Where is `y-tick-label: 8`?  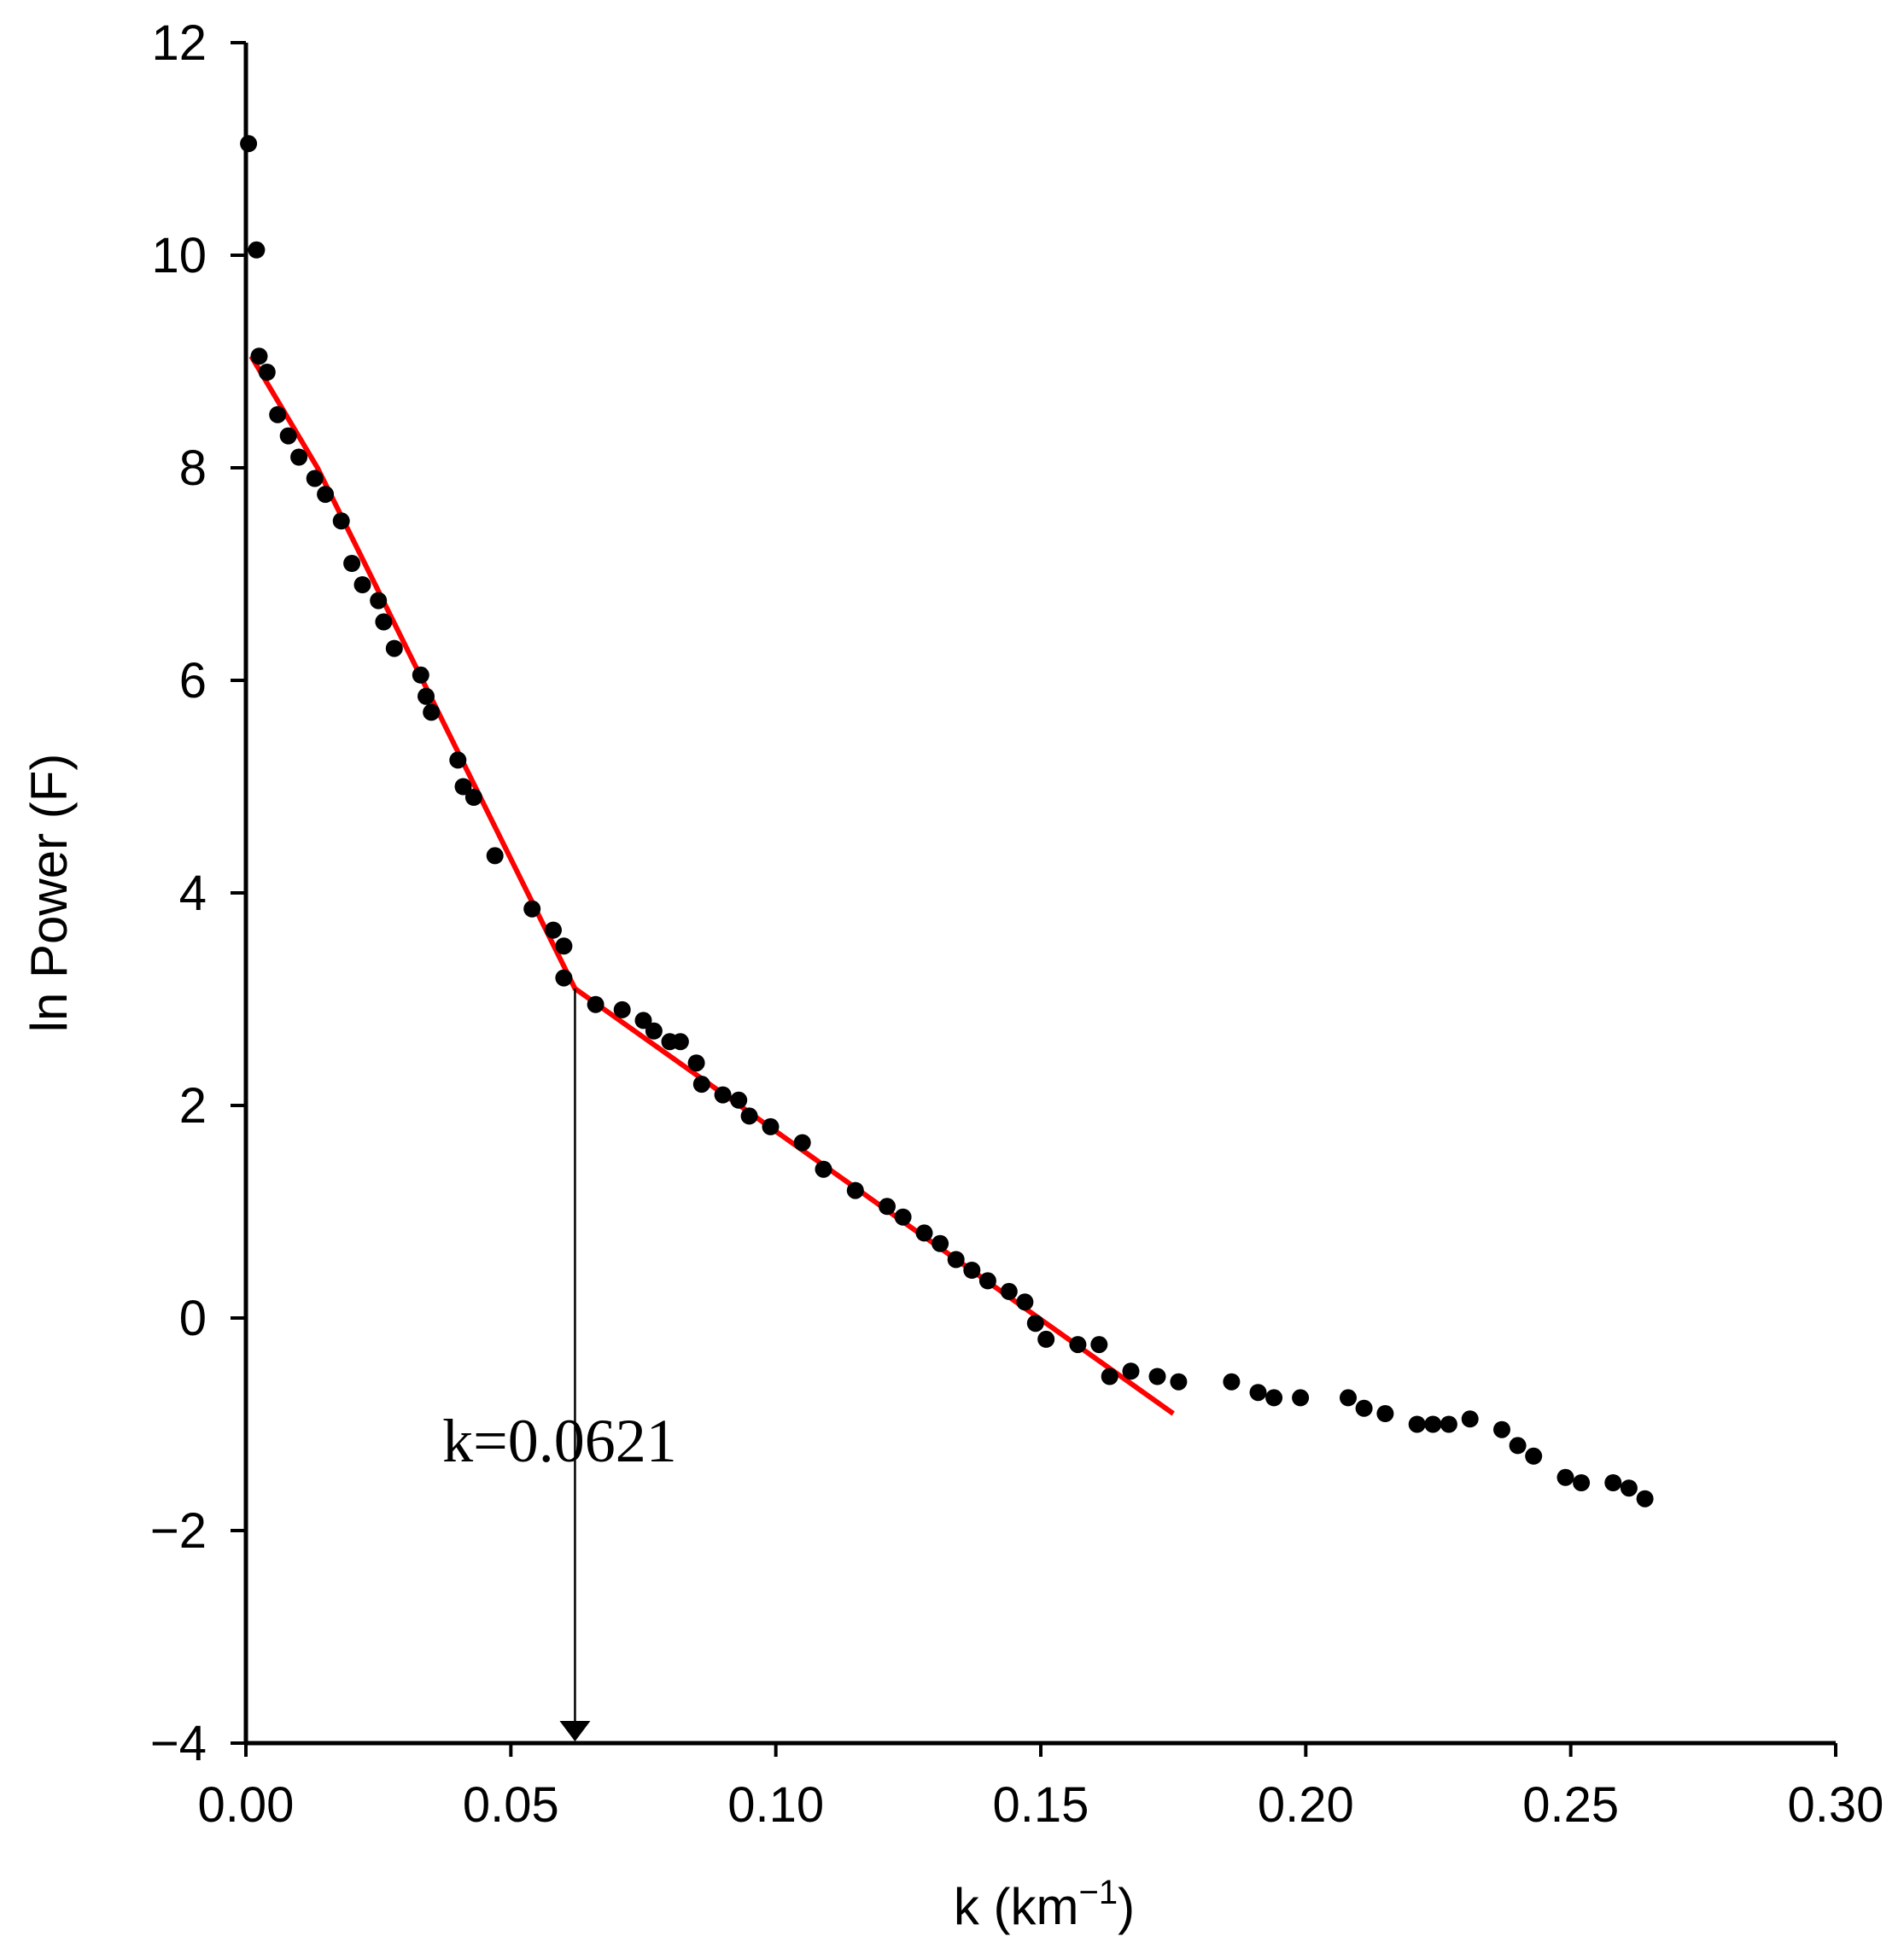 y-tick-label: 8 is located at coordinates (193, 468).